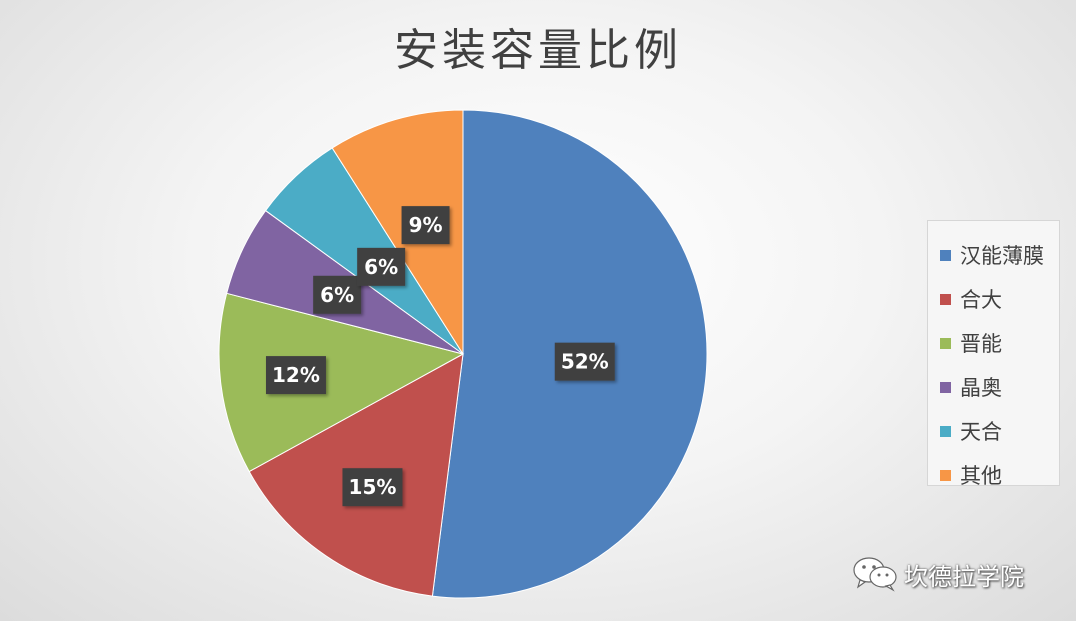 Image resolution: width=1076 pixels, height=621 pixels. I want to click on legend-item-4: 天合, so click(993, 431).